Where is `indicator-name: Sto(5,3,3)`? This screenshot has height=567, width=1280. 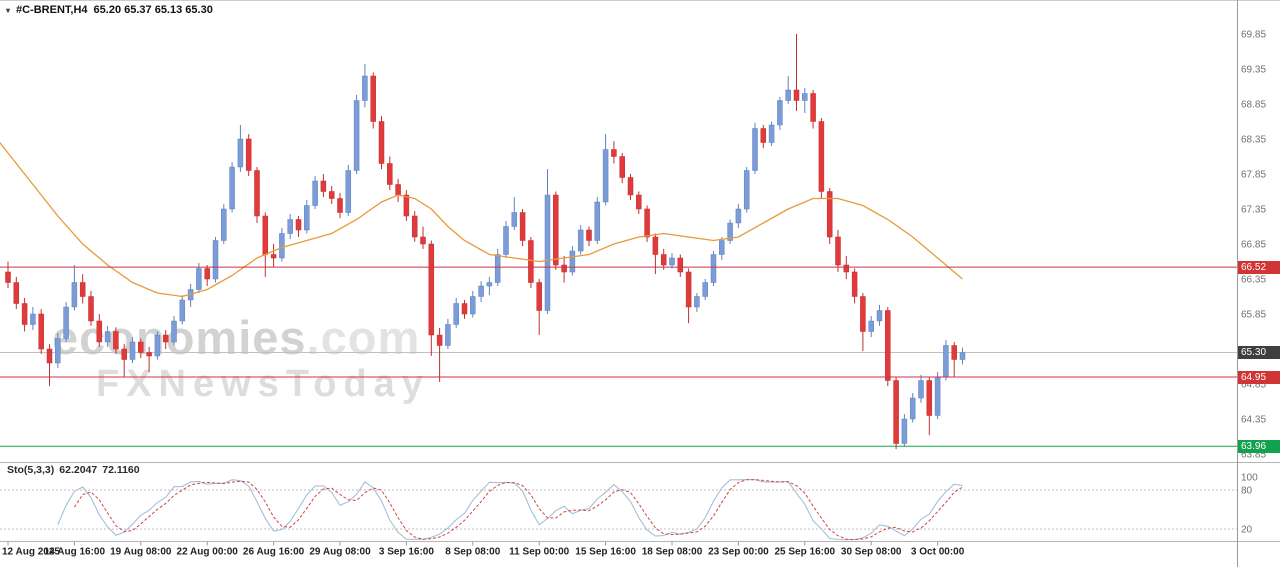 indicator-name: Sto(5,3,3) is located at coordinates (31, 470).